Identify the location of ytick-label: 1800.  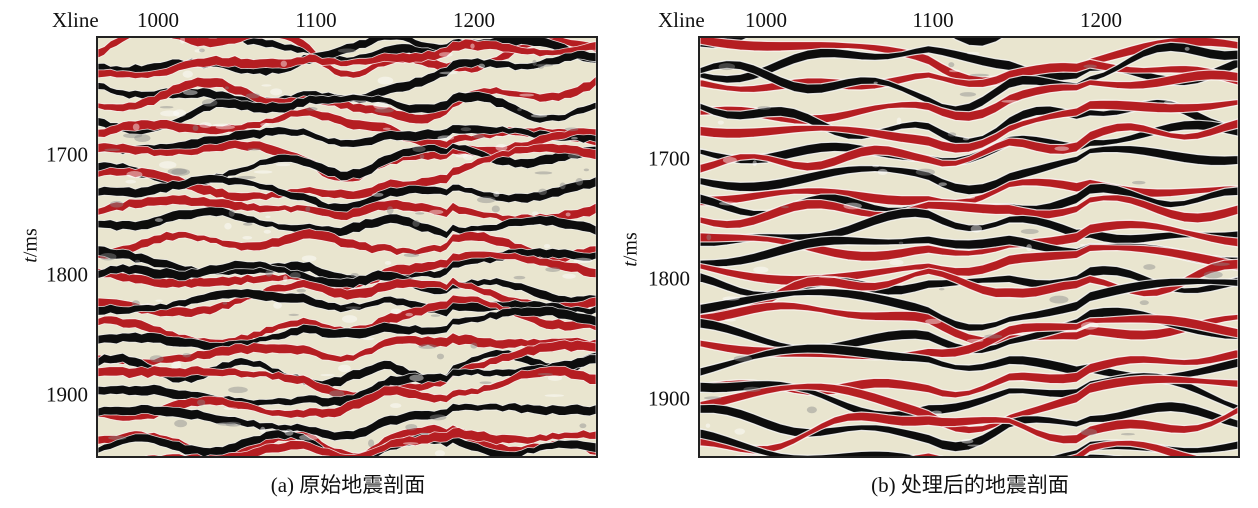
(67, 274).